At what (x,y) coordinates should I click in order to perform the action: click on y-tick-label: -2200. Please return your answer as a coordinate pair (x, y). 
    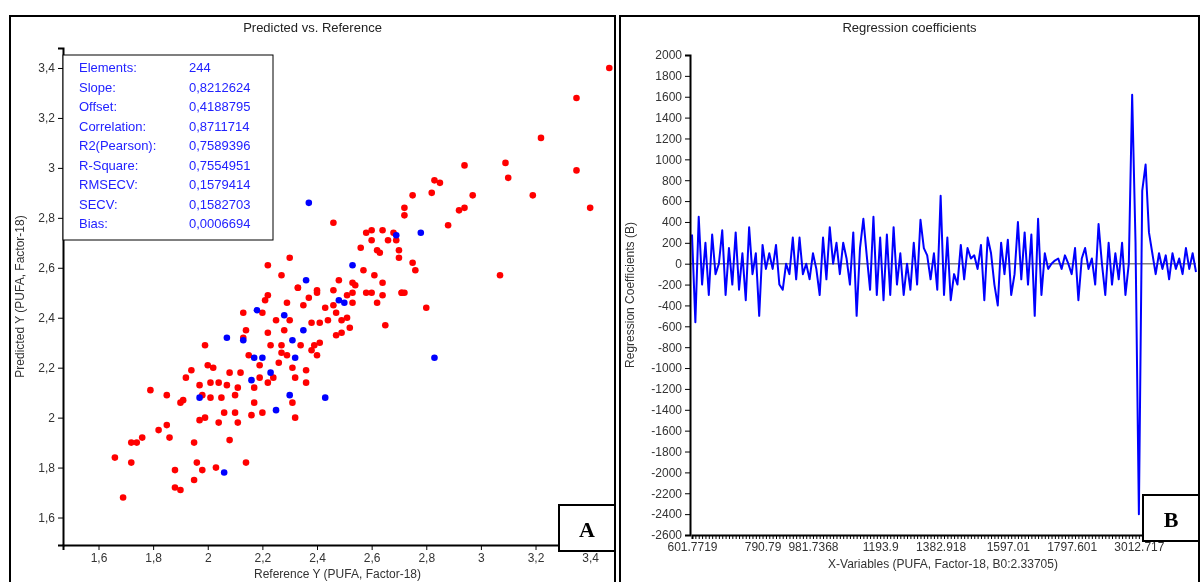
    Looking at the image, I should click on (667, 493).